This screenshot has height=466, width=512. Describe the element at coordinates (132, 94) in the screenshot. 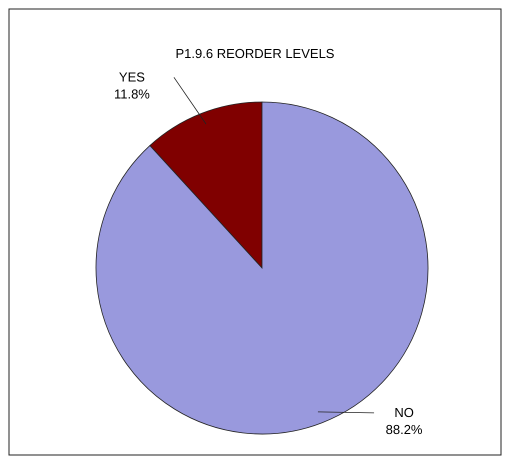

I see `data-label: 11.8%` at that location.